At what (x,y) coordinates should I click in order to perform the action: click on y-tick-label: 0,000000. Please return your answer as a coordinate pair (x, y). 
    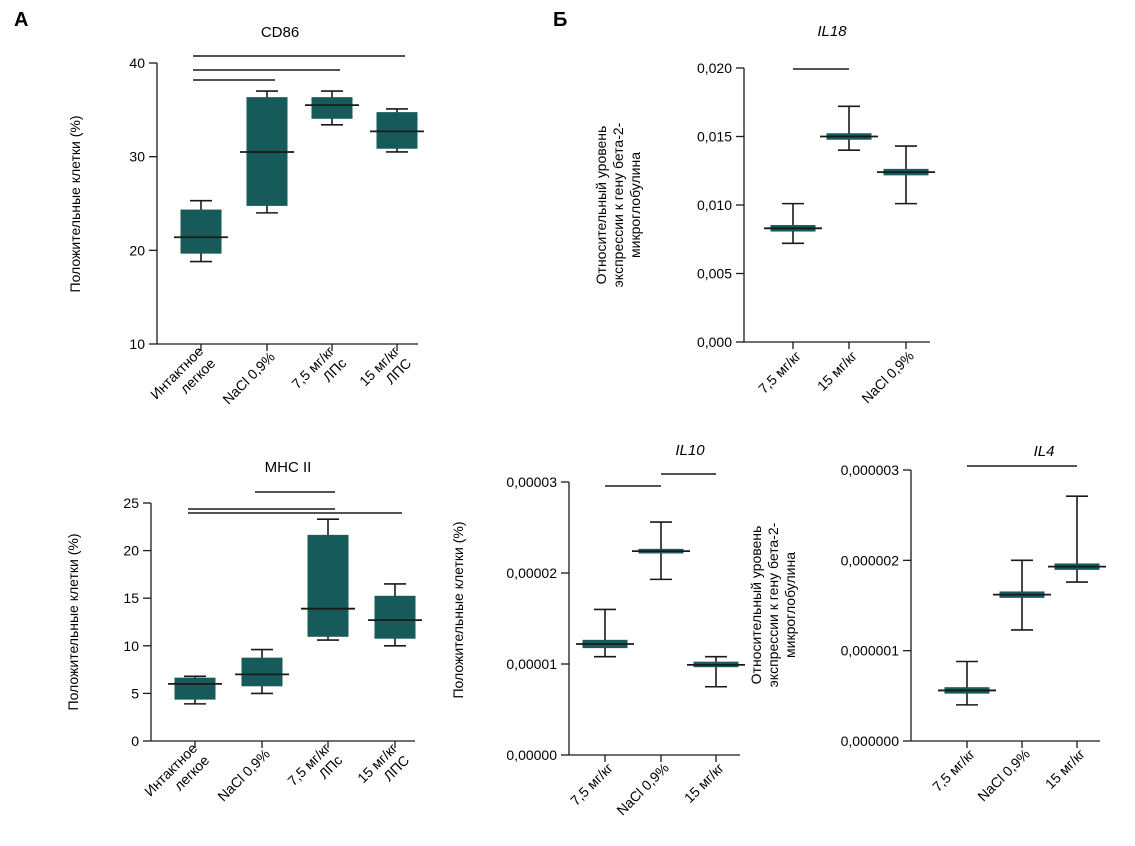
    Looking at the image, I should click on (870, 741).